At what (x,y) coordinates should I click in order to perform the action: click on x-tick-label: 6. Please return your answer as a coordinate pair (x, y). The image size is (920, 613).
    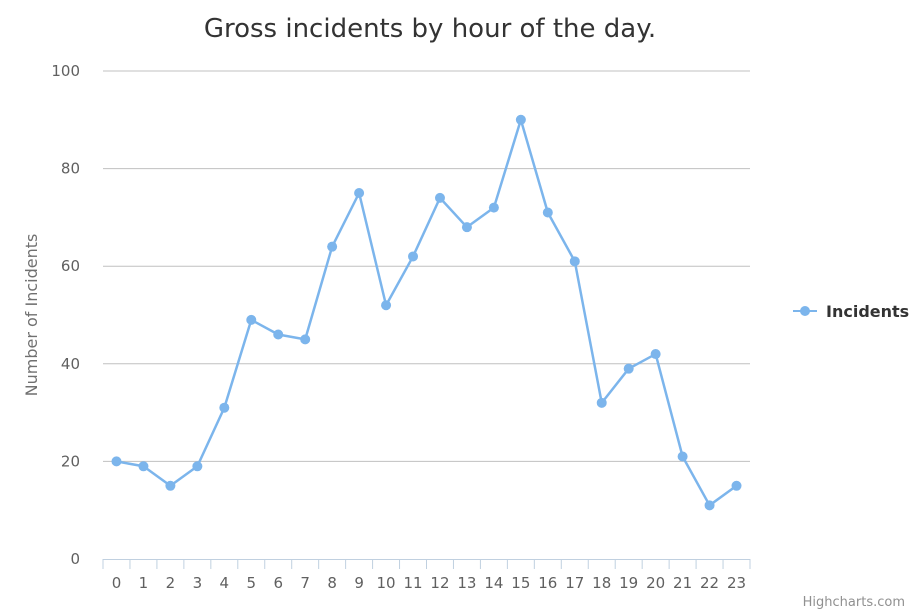
    Looking at the image, I should click on (278, 583).